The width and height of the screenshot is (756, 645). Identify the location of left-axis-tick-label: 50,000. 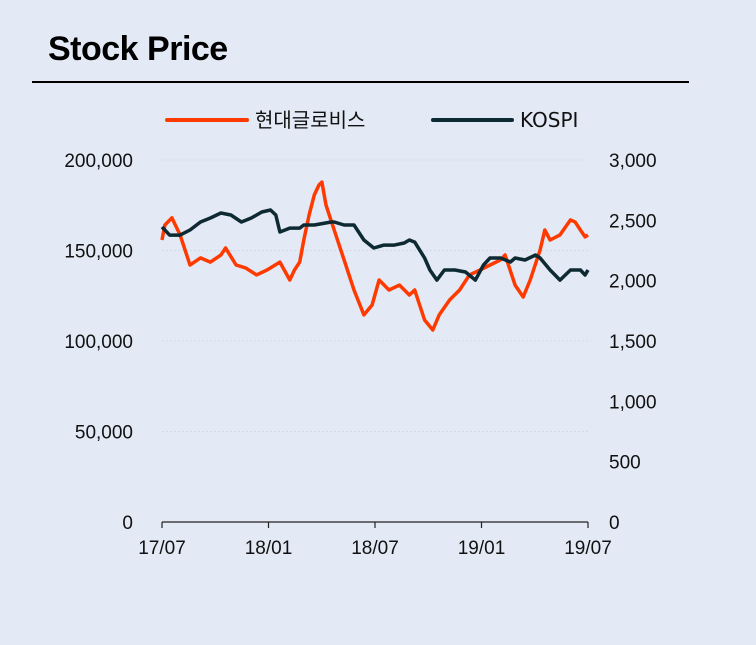
(104, 433).